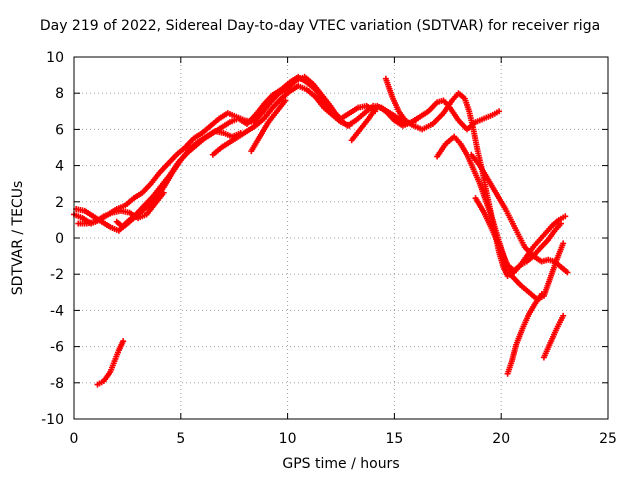  What do you see at coordinates (55, 58) in the screenshot?
I see `y-tick-label: 10` at bounding box center [55, 58].